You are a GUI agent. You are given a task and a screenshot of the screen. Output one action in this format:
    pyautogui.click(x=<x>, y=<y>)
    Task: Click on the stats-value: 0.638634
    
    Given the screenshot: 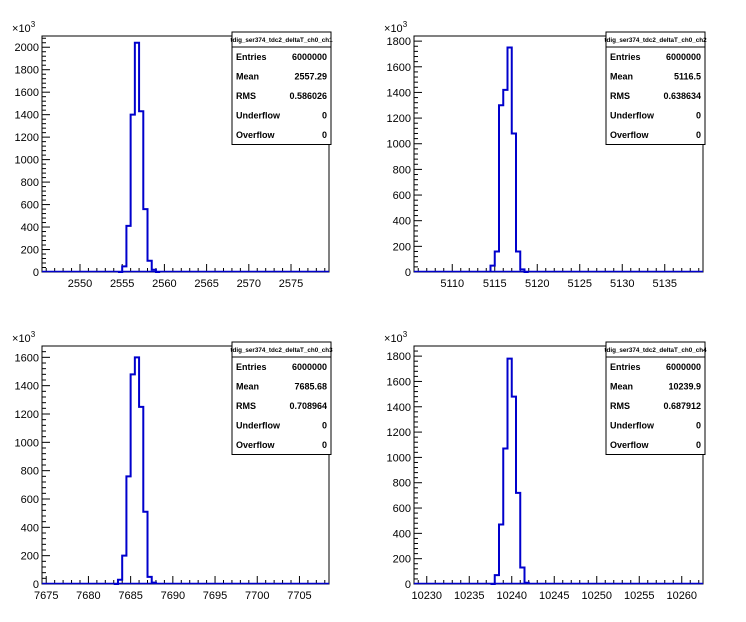 What is the action you would take?
    pyautogui.click(x=682, y=96)
    